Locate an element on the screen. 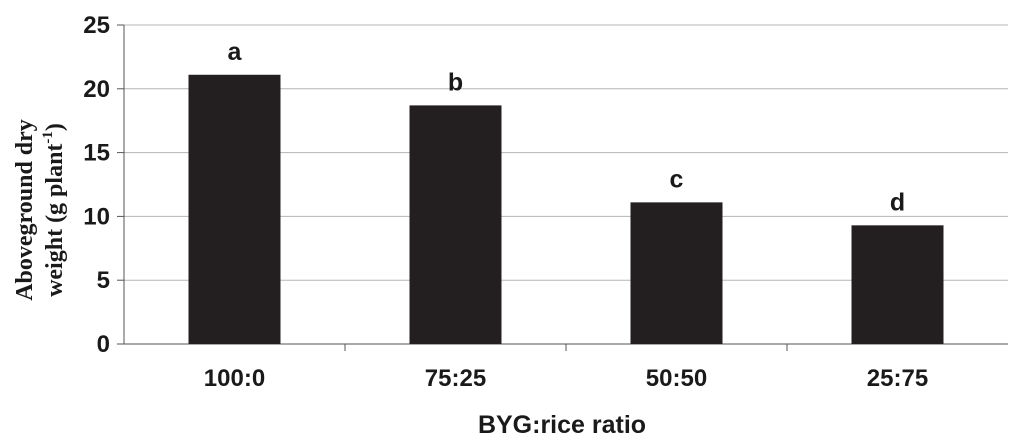  x-tick-label: 50:50 is located at coordinates (676, 378).